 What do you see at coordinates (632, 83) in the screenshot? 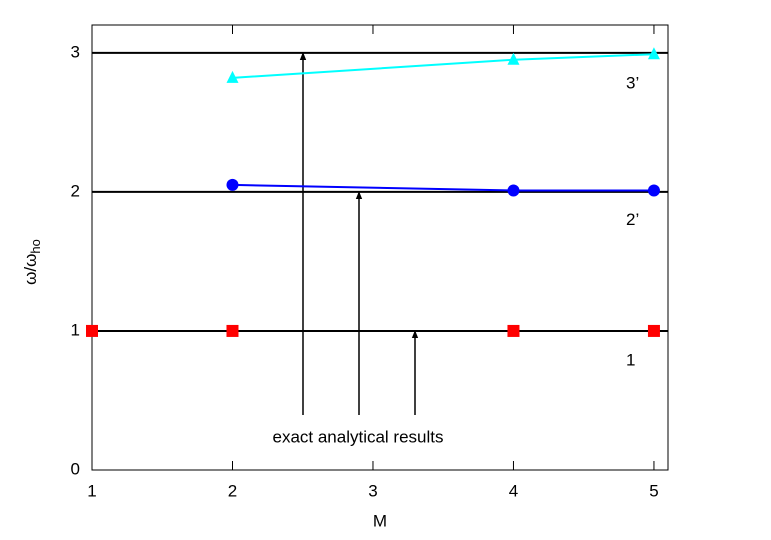
I see `series-label: 3’` at bounding box center [632, 83].